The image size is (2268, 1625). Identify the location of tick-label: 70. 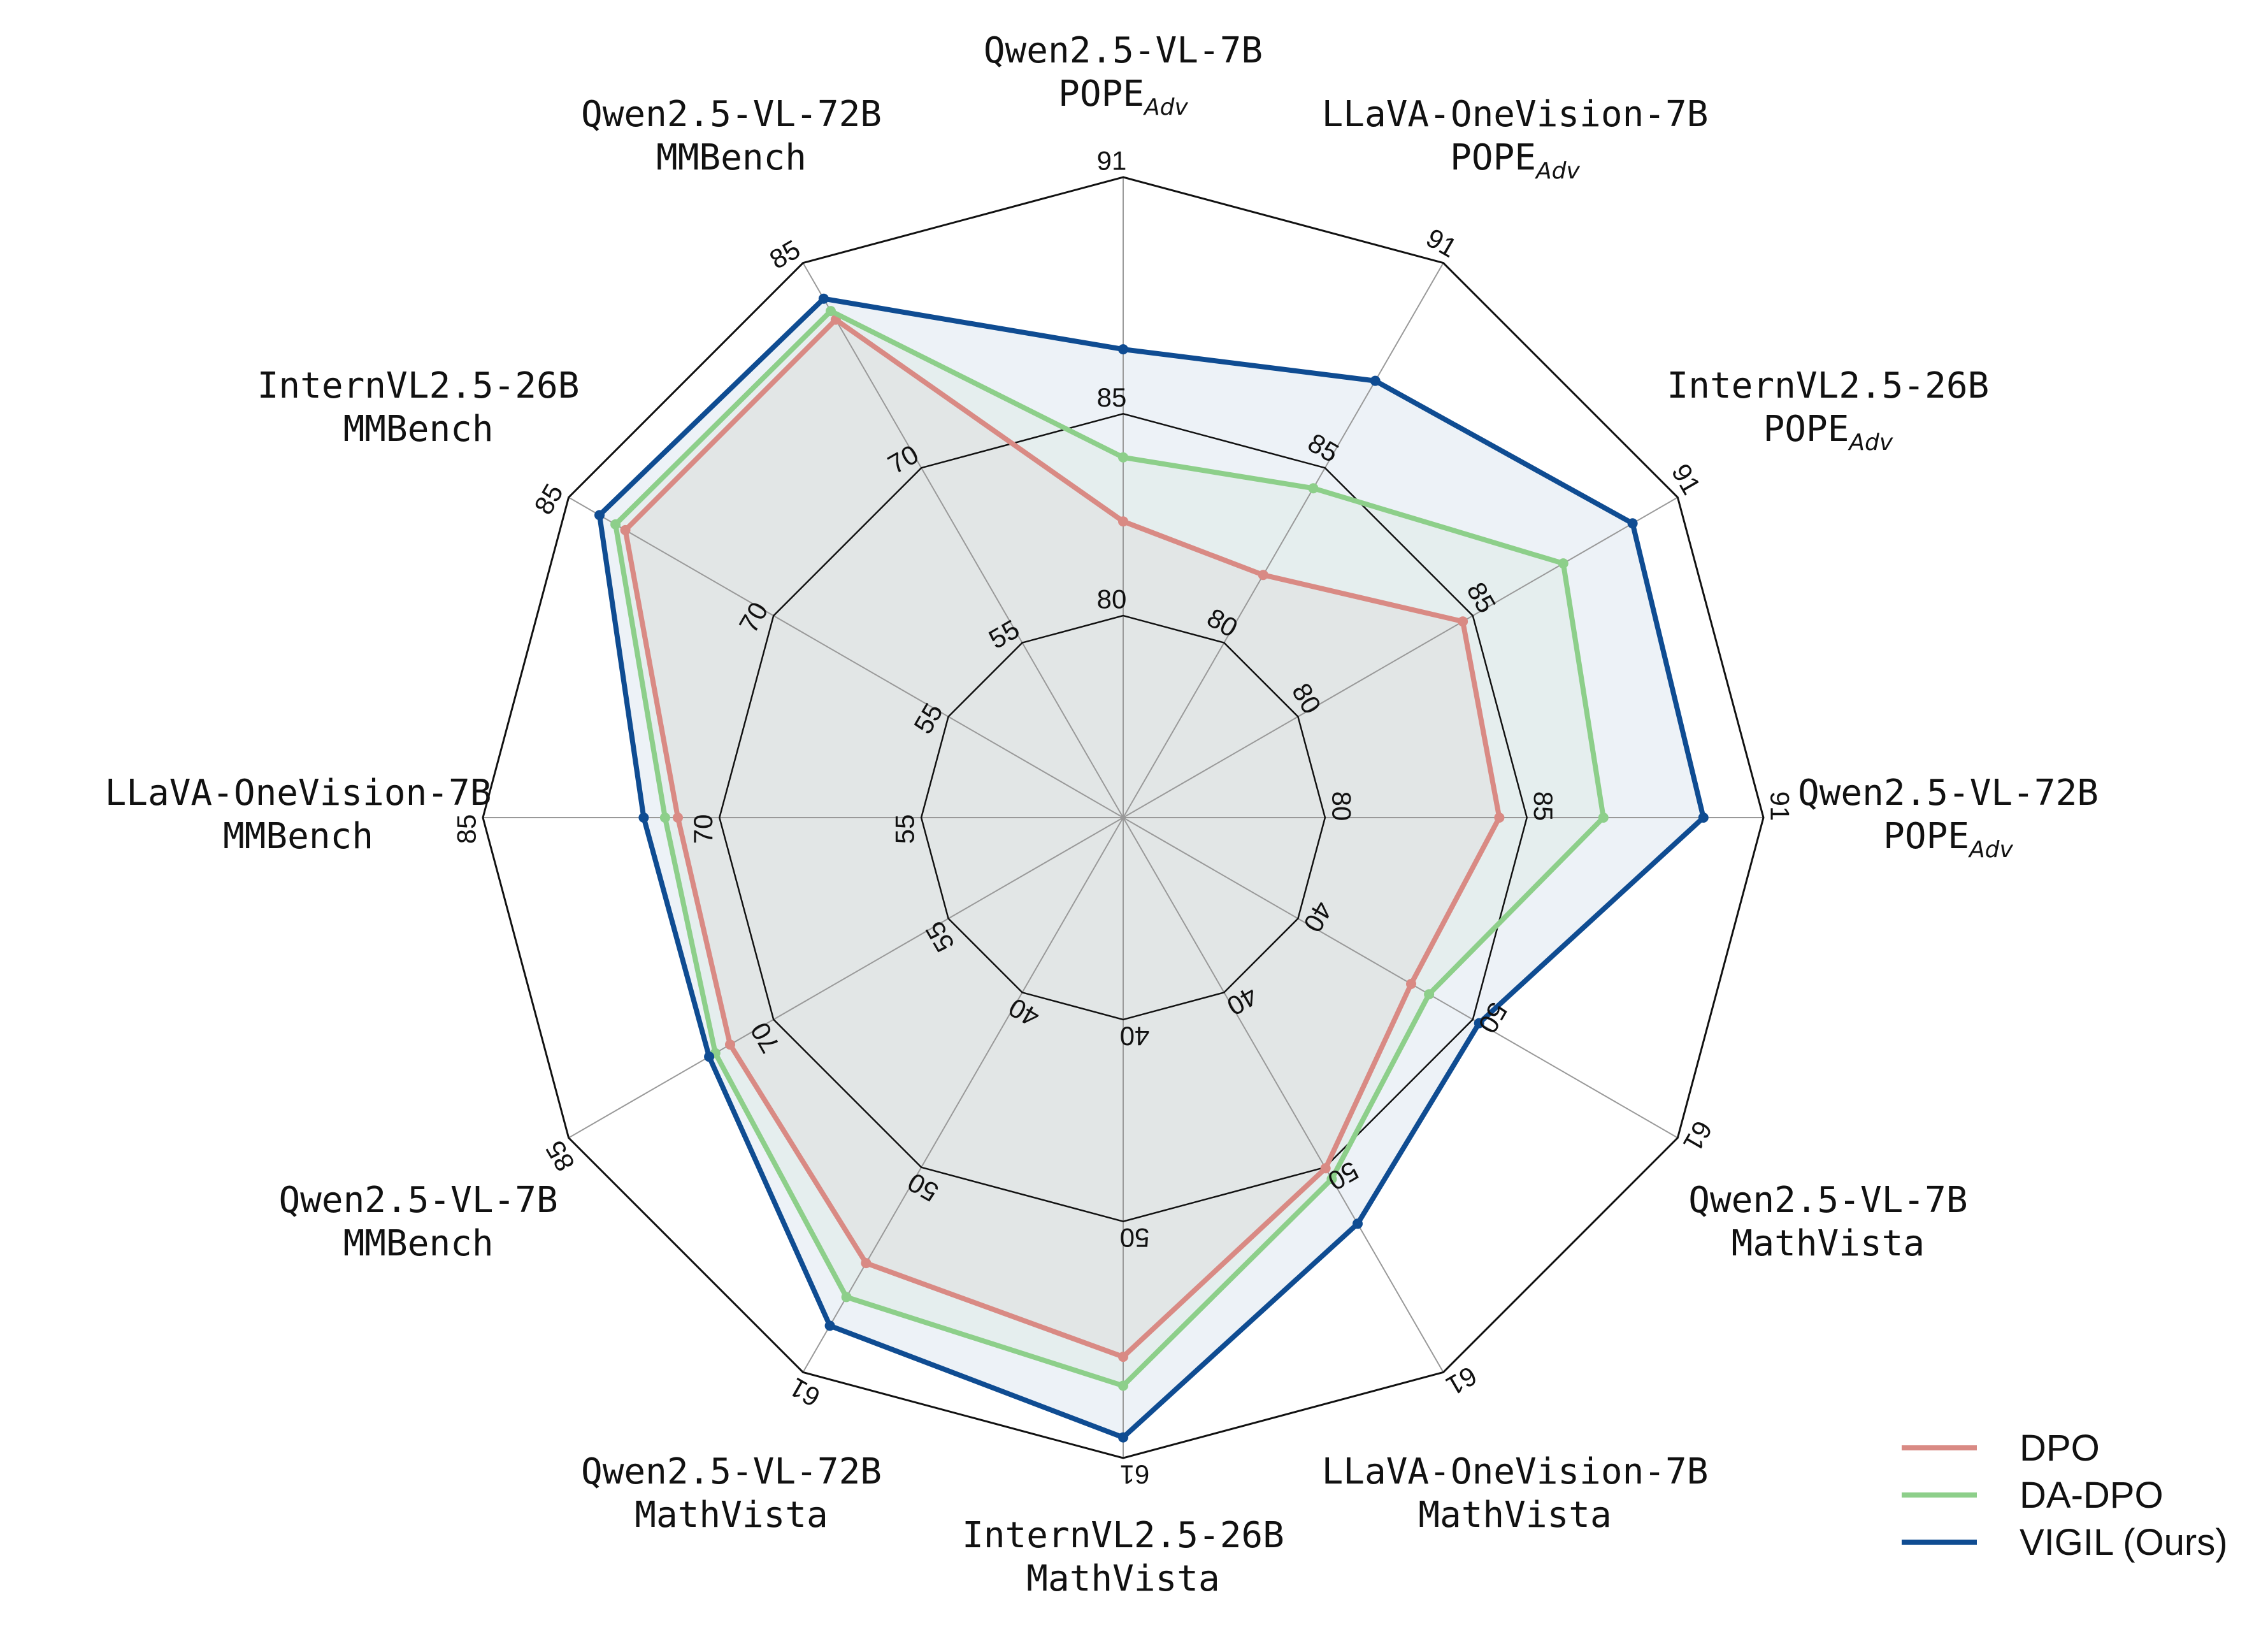
(703, 829).